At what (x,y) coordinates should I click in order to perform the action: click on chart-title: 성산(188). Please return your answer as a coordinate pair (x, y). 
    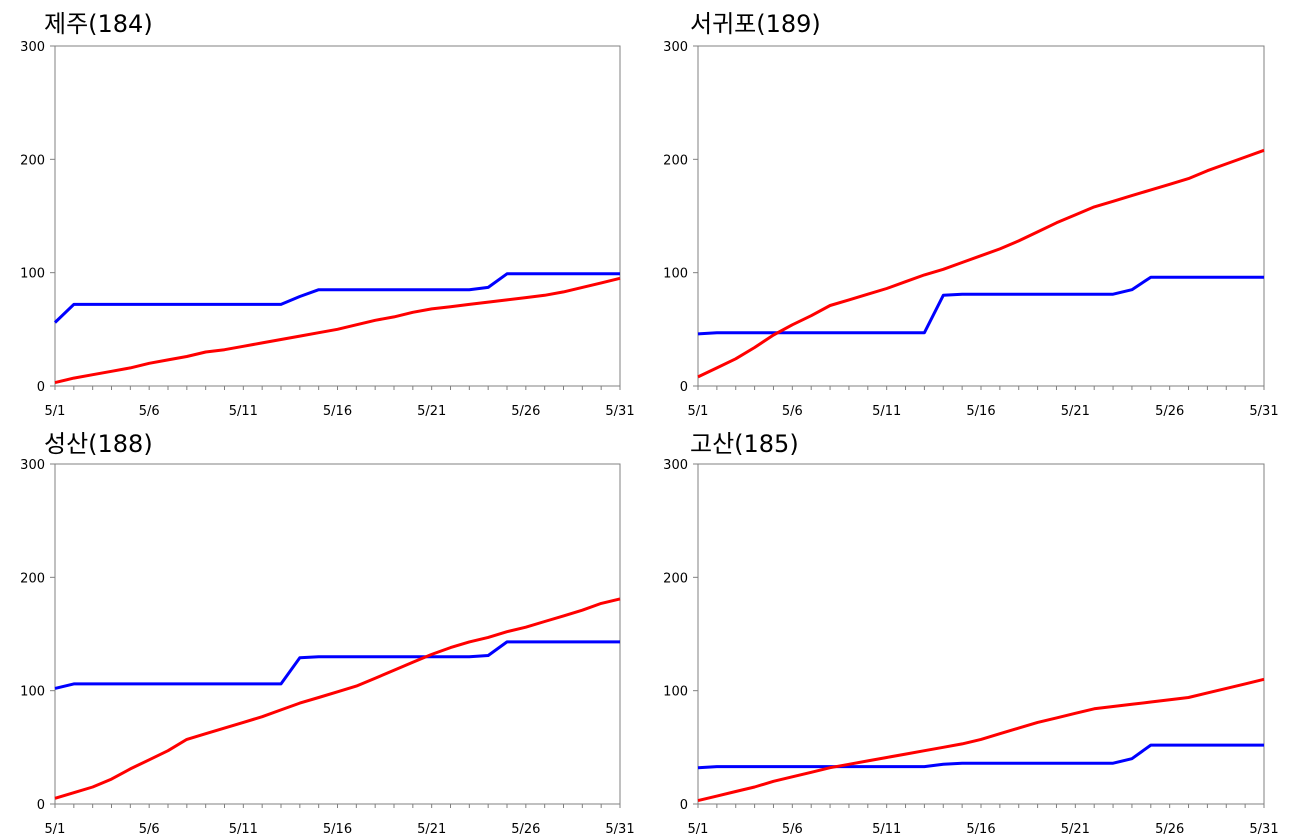
    Looking at the image, I should click on (98, 444).